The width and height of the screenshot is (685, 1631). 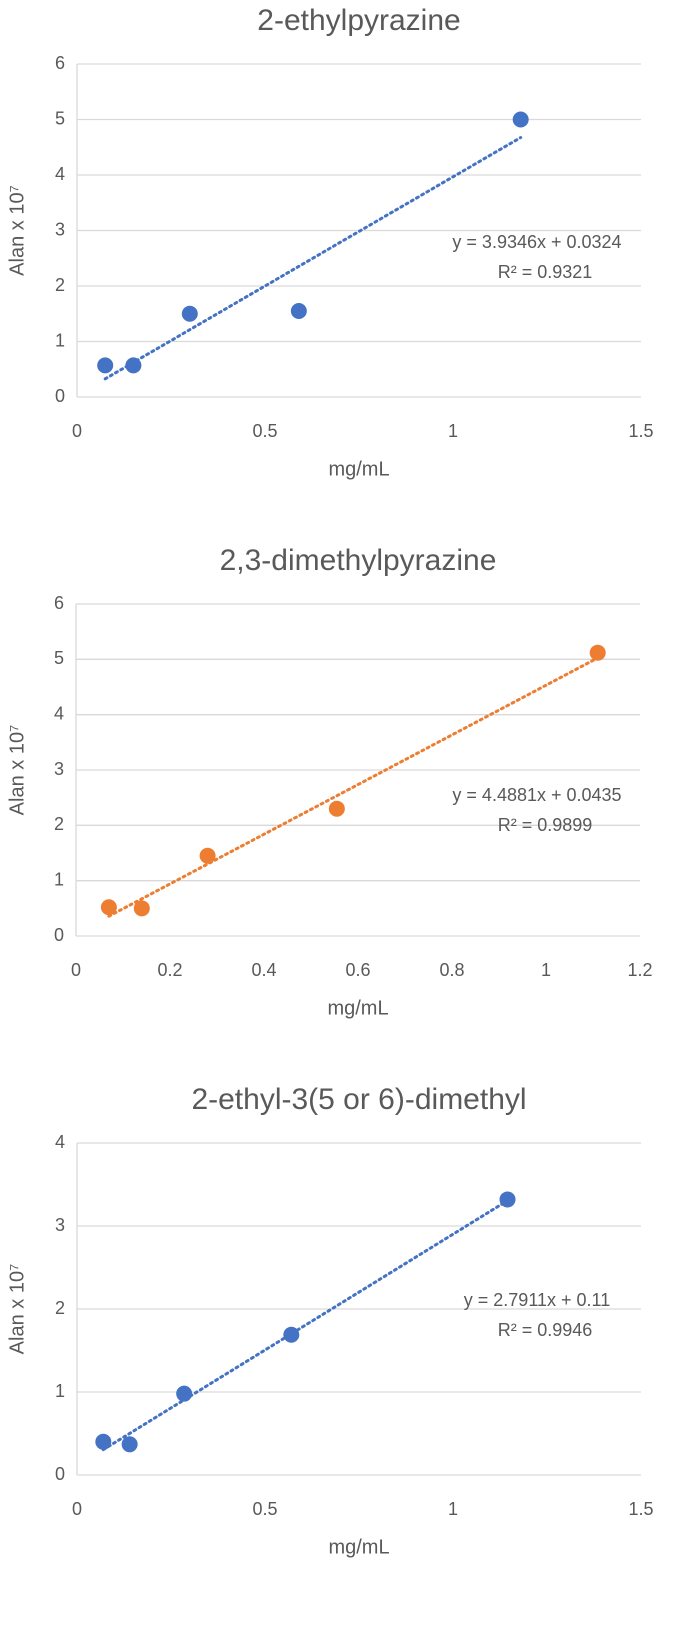 What do you see at coordinates (263, 970) in the screenshot?
I see `x-tick-label: 0.4` at bounding box center [263, 970].